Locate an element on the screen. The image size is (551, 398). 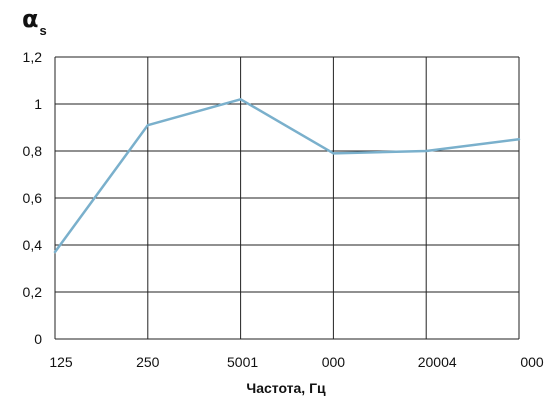
y-tick-label: 0,6 is located at coordinates (33, 198).